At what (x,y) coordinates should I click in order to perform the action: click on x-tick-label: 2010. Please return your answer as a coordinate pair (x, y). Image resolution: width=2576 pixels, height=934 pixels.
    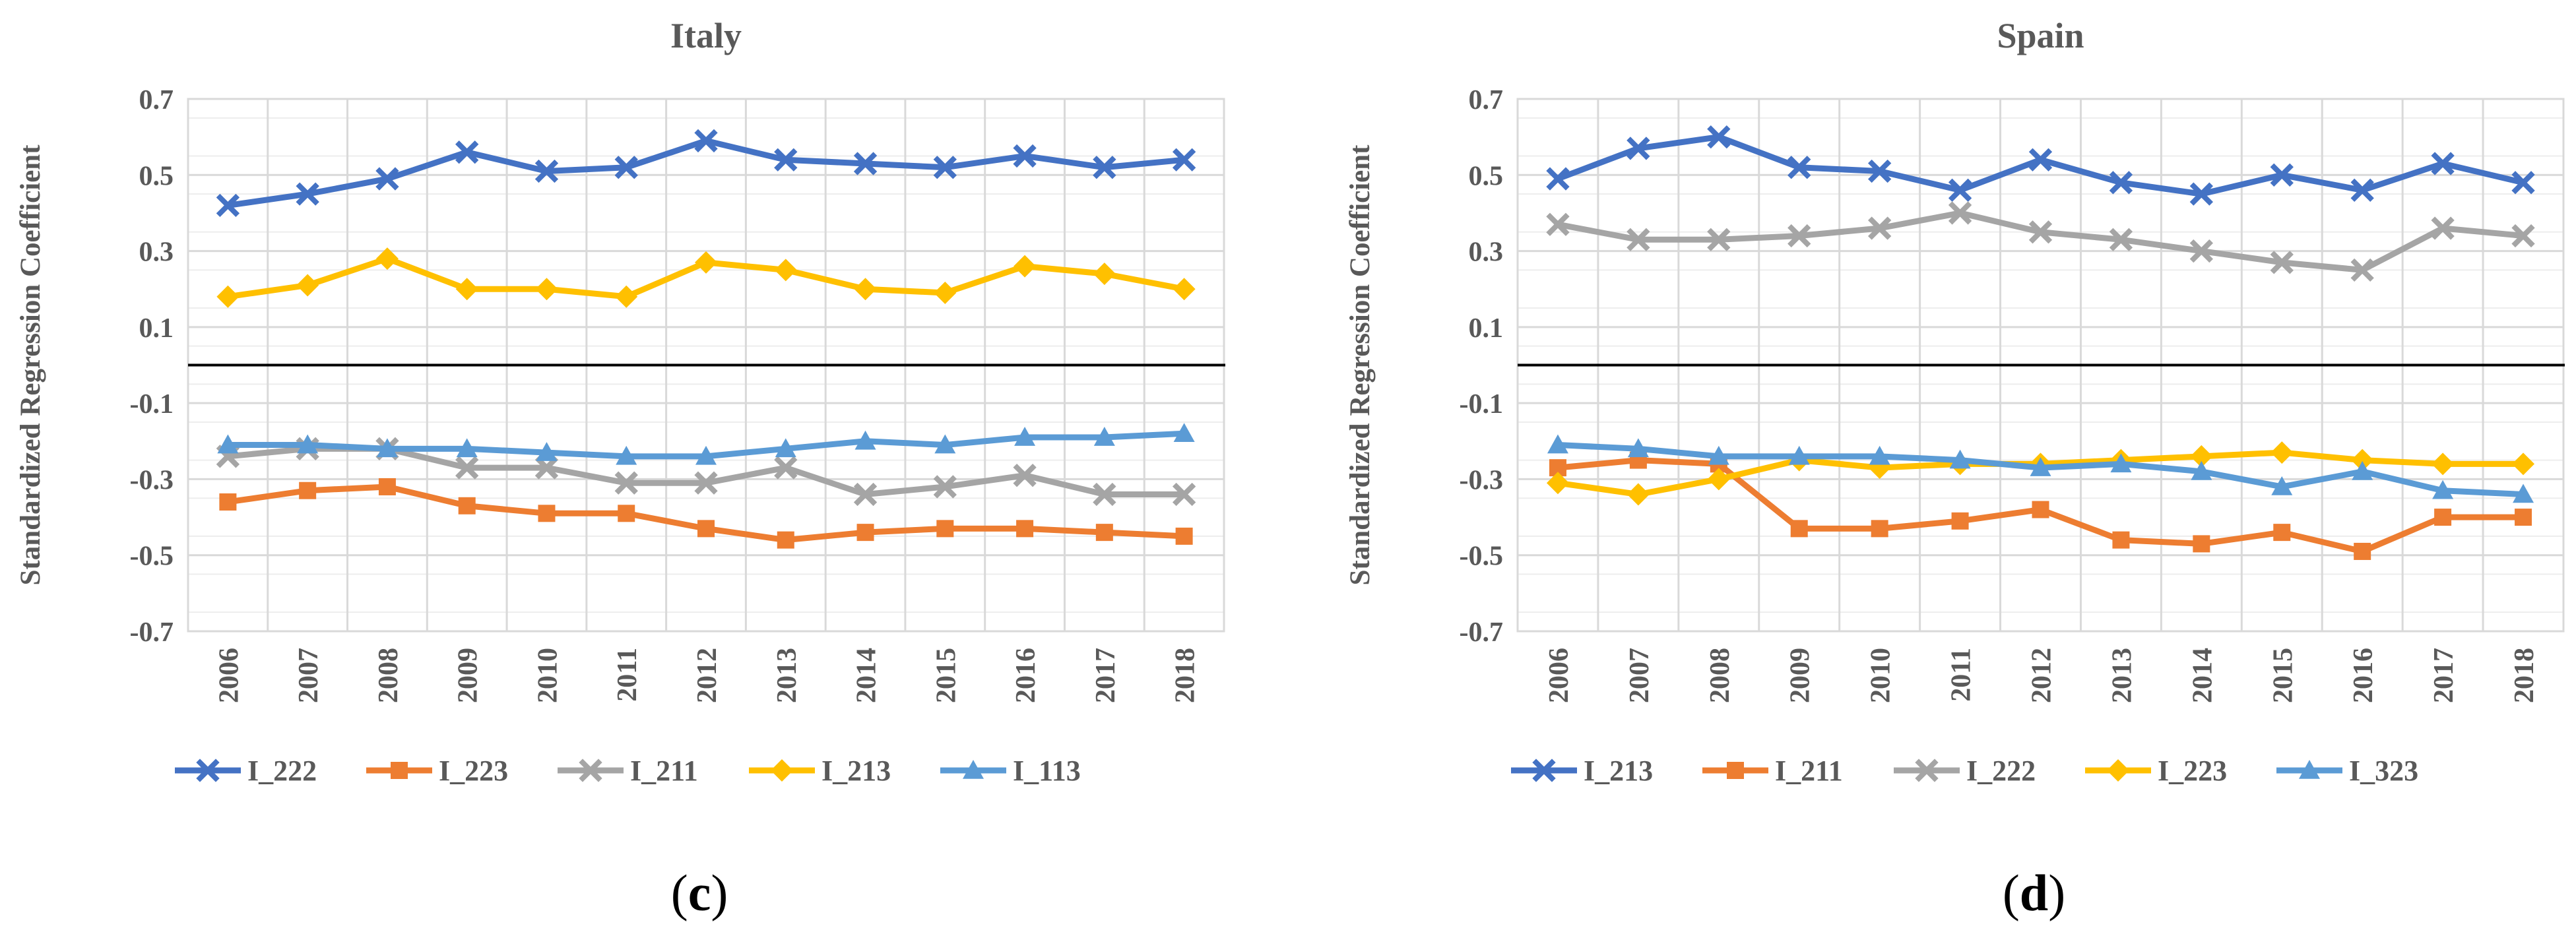
    Looking at the image, I should click on (1881, 675).